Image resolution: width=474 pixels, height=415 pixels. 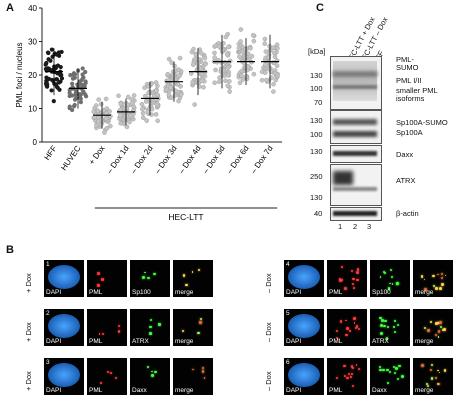 What do you see at coordinates (356, 154) in the screenshot?
I see `blot-daxx-box` at bounding box center [356, 154].